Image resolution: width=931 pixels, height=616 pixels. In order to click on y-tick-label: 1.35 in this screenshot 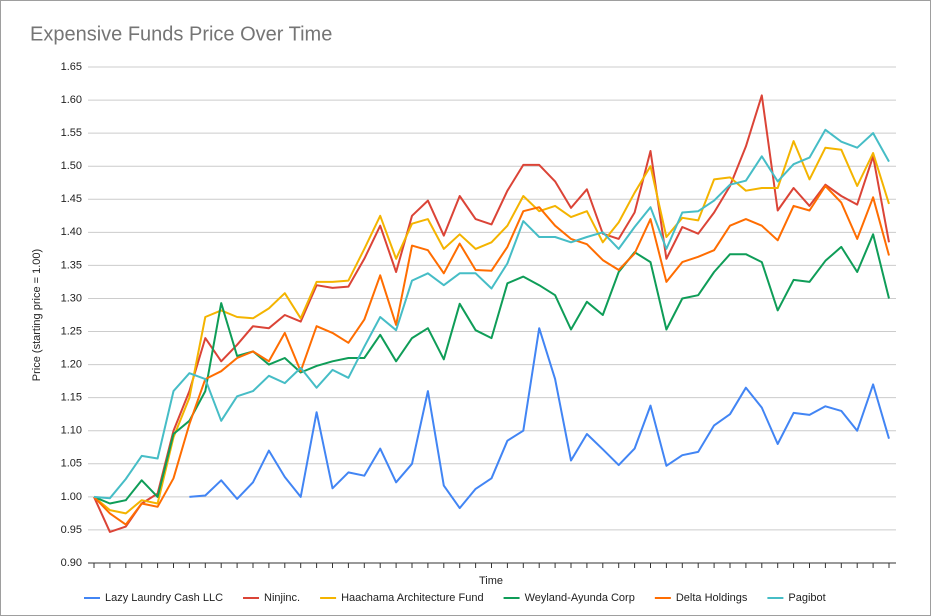, I will do `click(71, 265)`.